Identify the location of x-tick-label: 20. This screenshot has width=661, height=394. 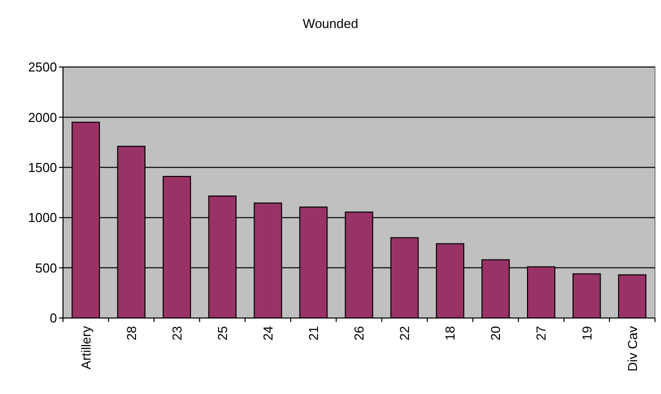
(496, 333).